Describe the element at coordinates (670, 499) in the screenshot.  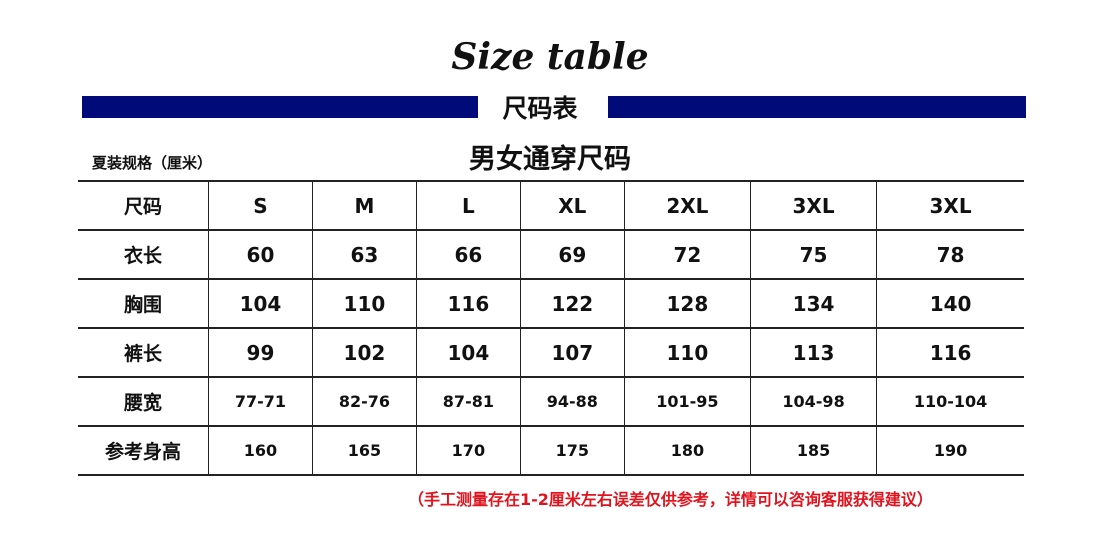
I see `measurement-note: （手工测量存在1-2厘米左右误差仅供参考，详情可以咨询客服获得建议）` at that location.